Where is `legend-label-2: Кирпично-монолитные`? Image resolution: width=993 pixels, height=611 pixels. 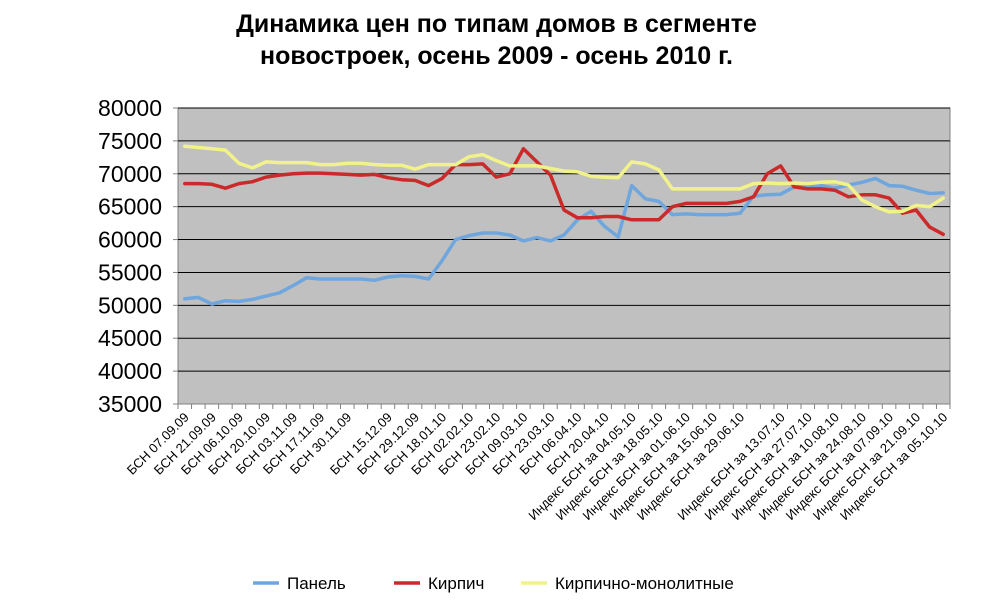
legend-label-2: Кирпично-монолитные is located at coordinates (644, 583).